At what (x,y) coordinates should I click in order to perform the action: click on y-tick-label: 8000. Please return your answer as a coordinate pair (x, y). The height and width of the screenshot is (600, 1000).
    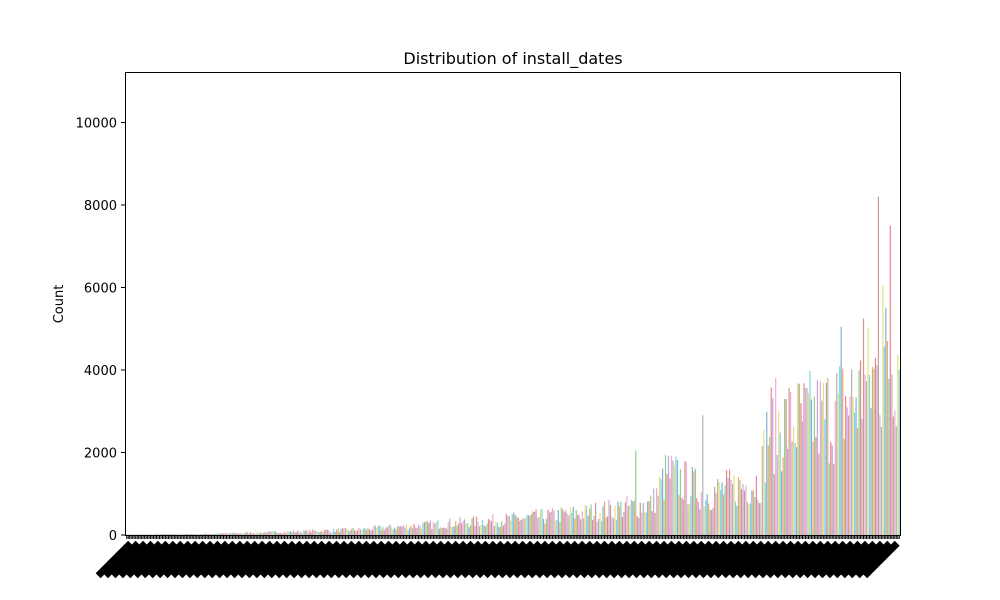
    Looking at the image, I should click on (100, 206).